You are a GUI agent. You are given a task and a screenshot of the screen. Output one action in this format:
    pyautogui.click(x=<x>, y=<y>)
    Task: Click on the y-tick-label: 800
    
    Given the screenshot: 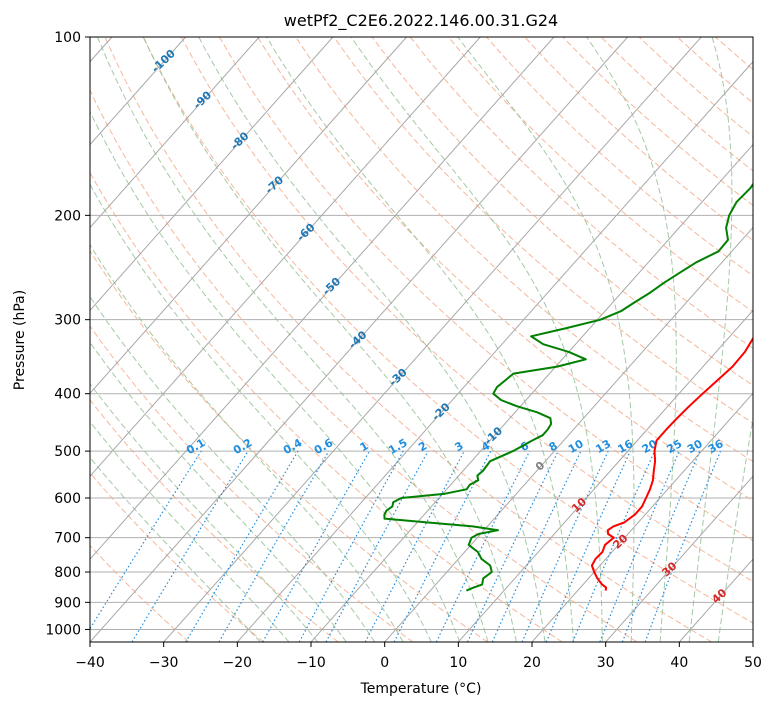 What is the action you would take?
    pyautogui.click(x=67, y=573)
    